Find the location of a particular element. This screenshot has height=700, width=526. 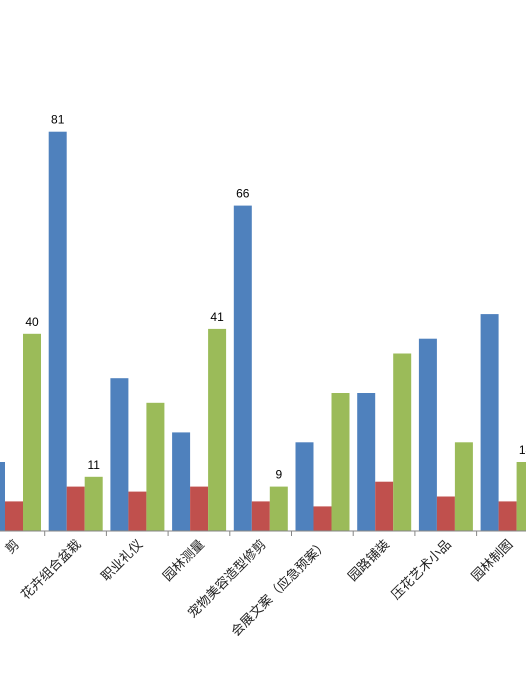

x-tick-label: 剪 is located at coordinates (12, 547).